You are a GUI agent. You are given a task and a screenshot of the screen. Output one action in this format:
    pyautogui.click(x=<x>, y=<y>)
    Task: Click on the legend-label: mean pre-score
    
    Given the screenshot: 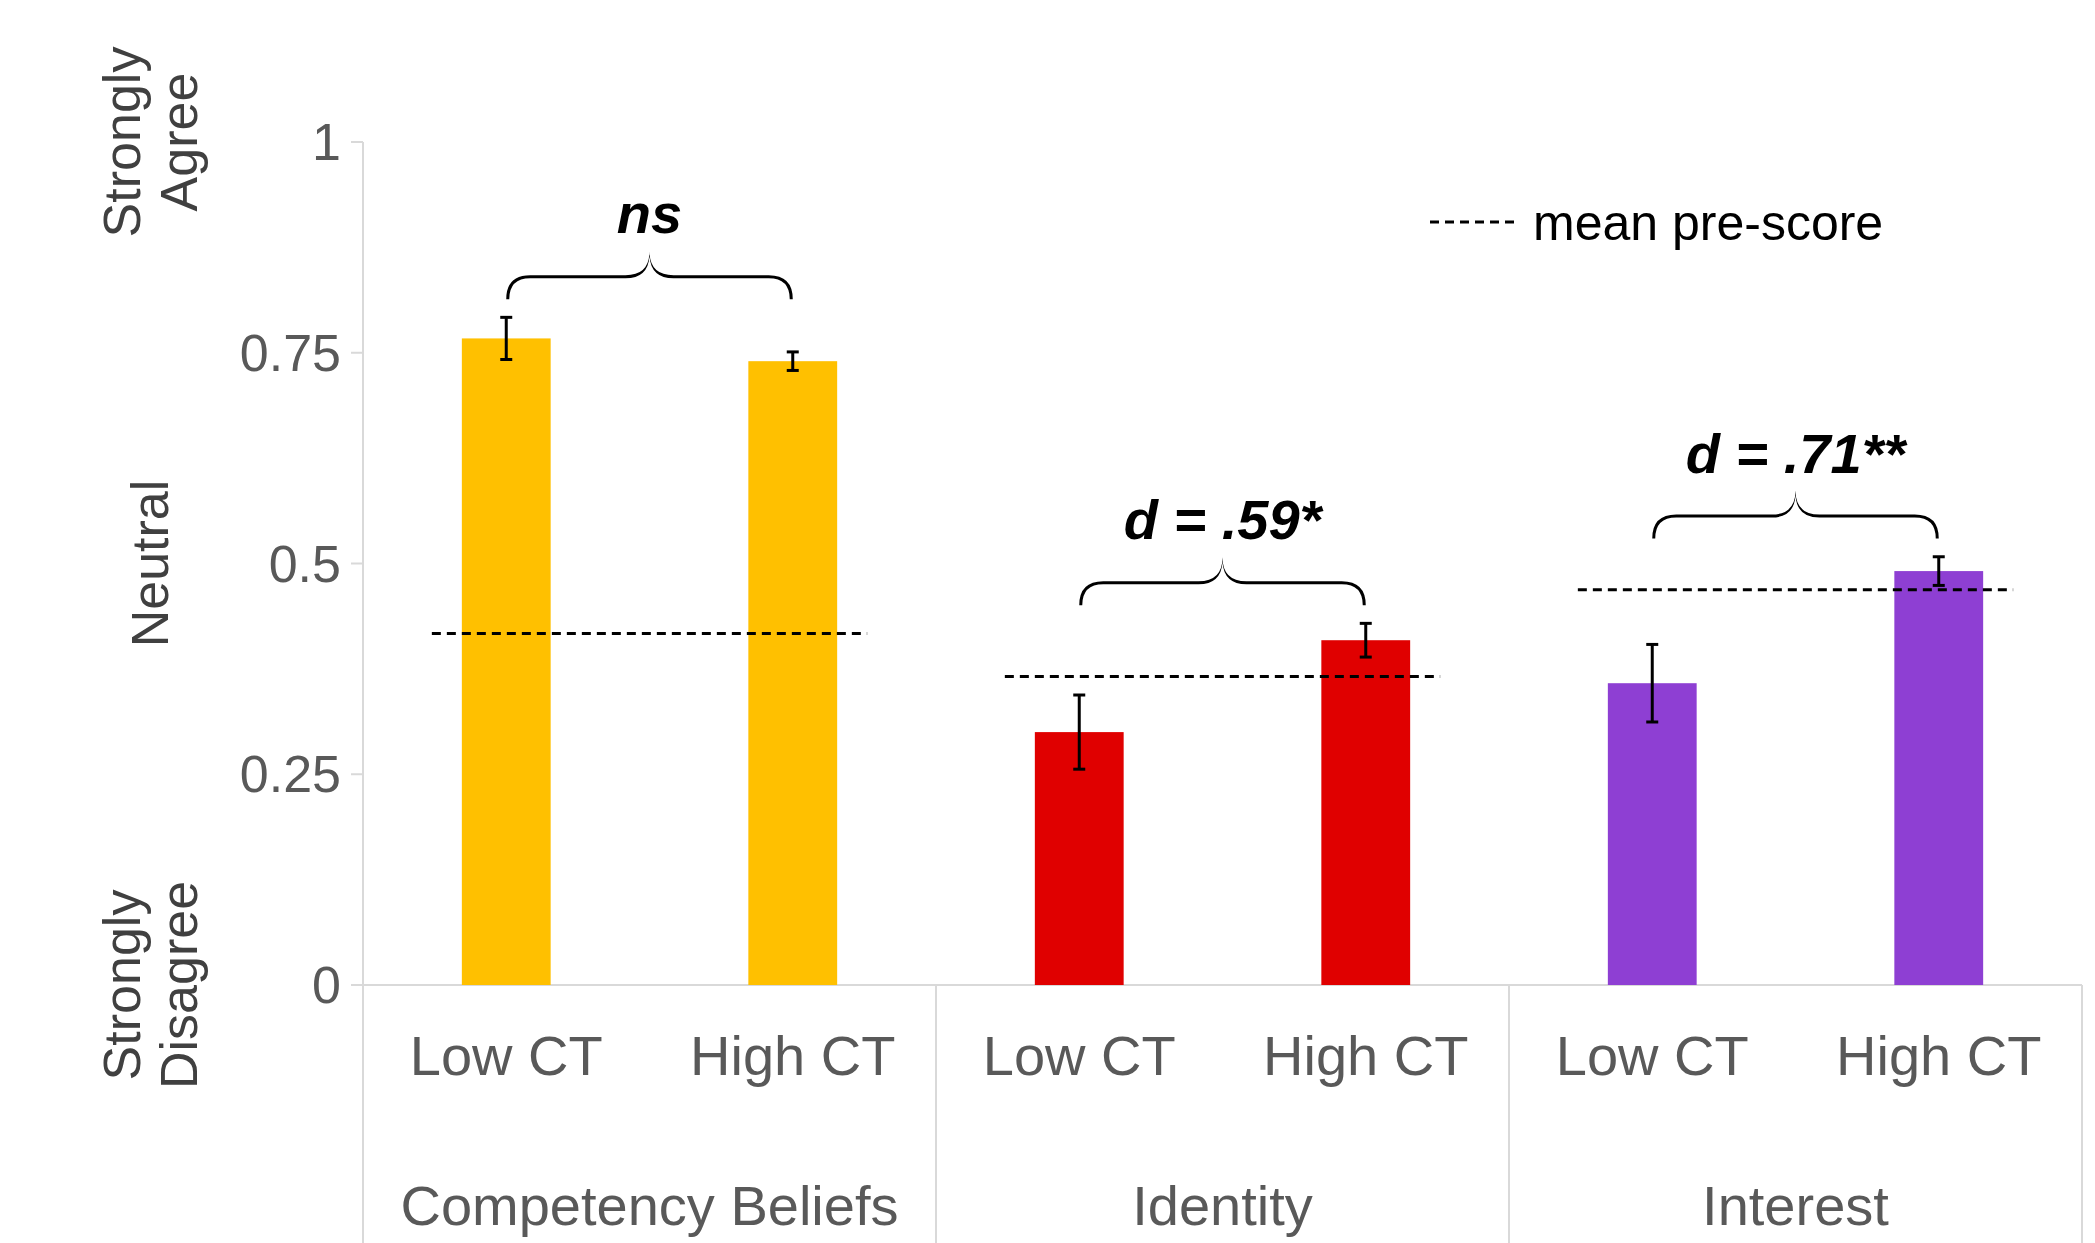 What is the action you would take?
    pyautogui.click(x=1708, y=222)
    